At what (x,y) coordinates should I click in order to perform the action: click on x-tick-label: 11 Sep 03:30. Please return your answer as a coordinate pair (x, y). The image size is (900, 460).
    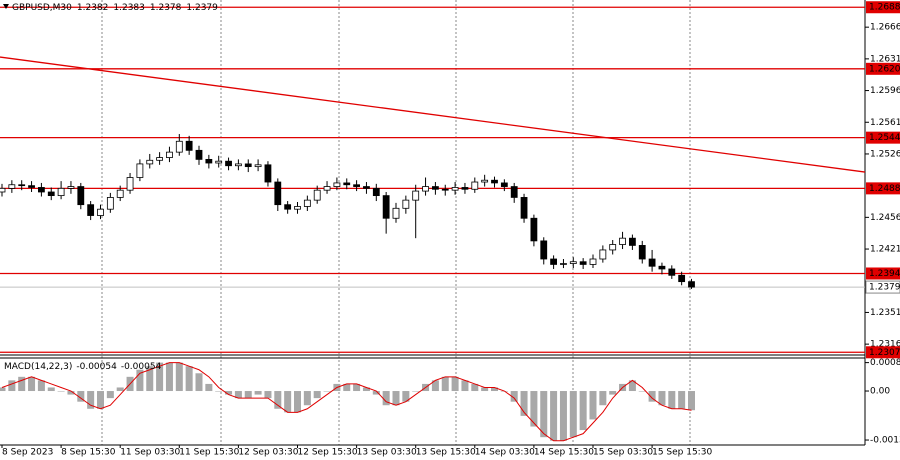
    Looking at the image, I should click on (150, 453).